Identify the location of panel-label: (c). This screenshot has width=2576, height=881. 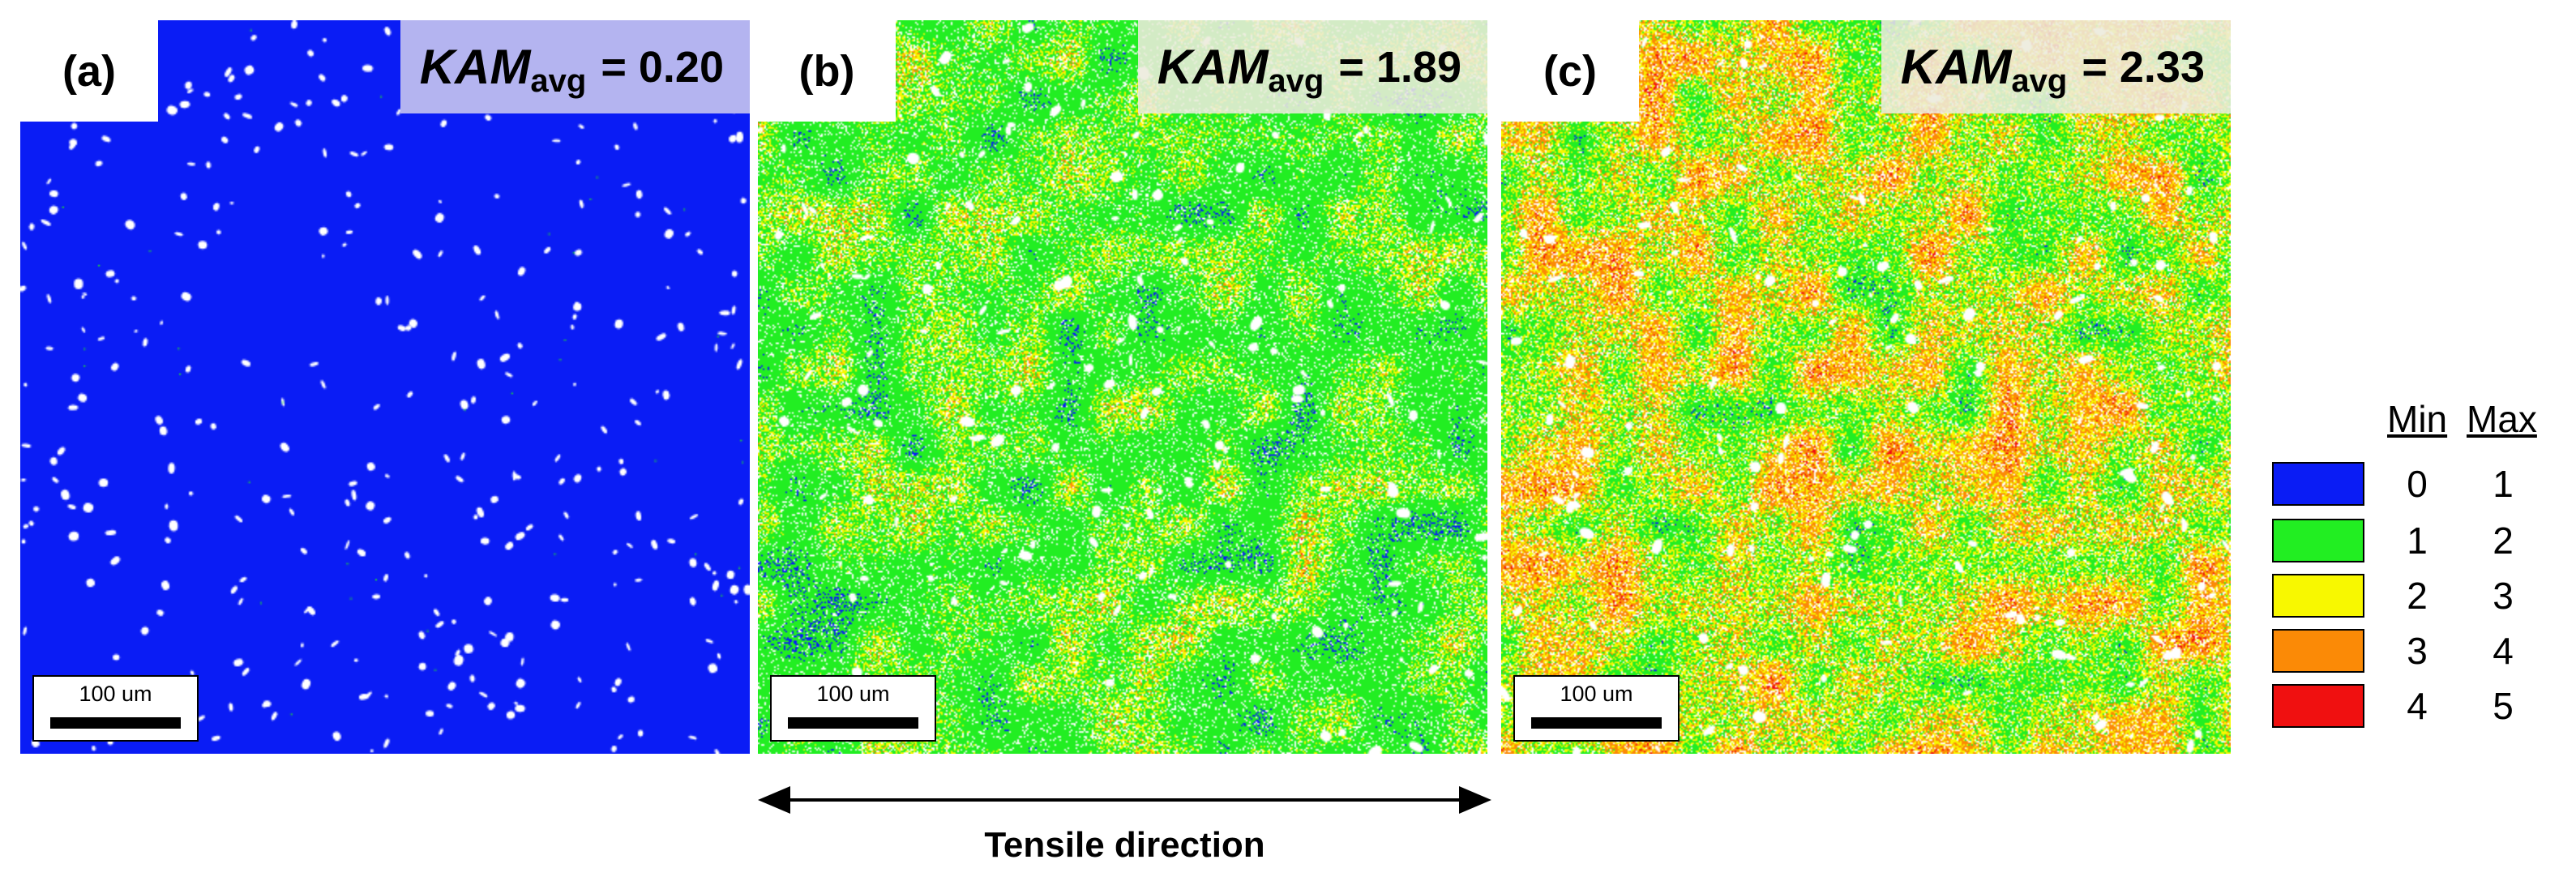
(1570, 71).